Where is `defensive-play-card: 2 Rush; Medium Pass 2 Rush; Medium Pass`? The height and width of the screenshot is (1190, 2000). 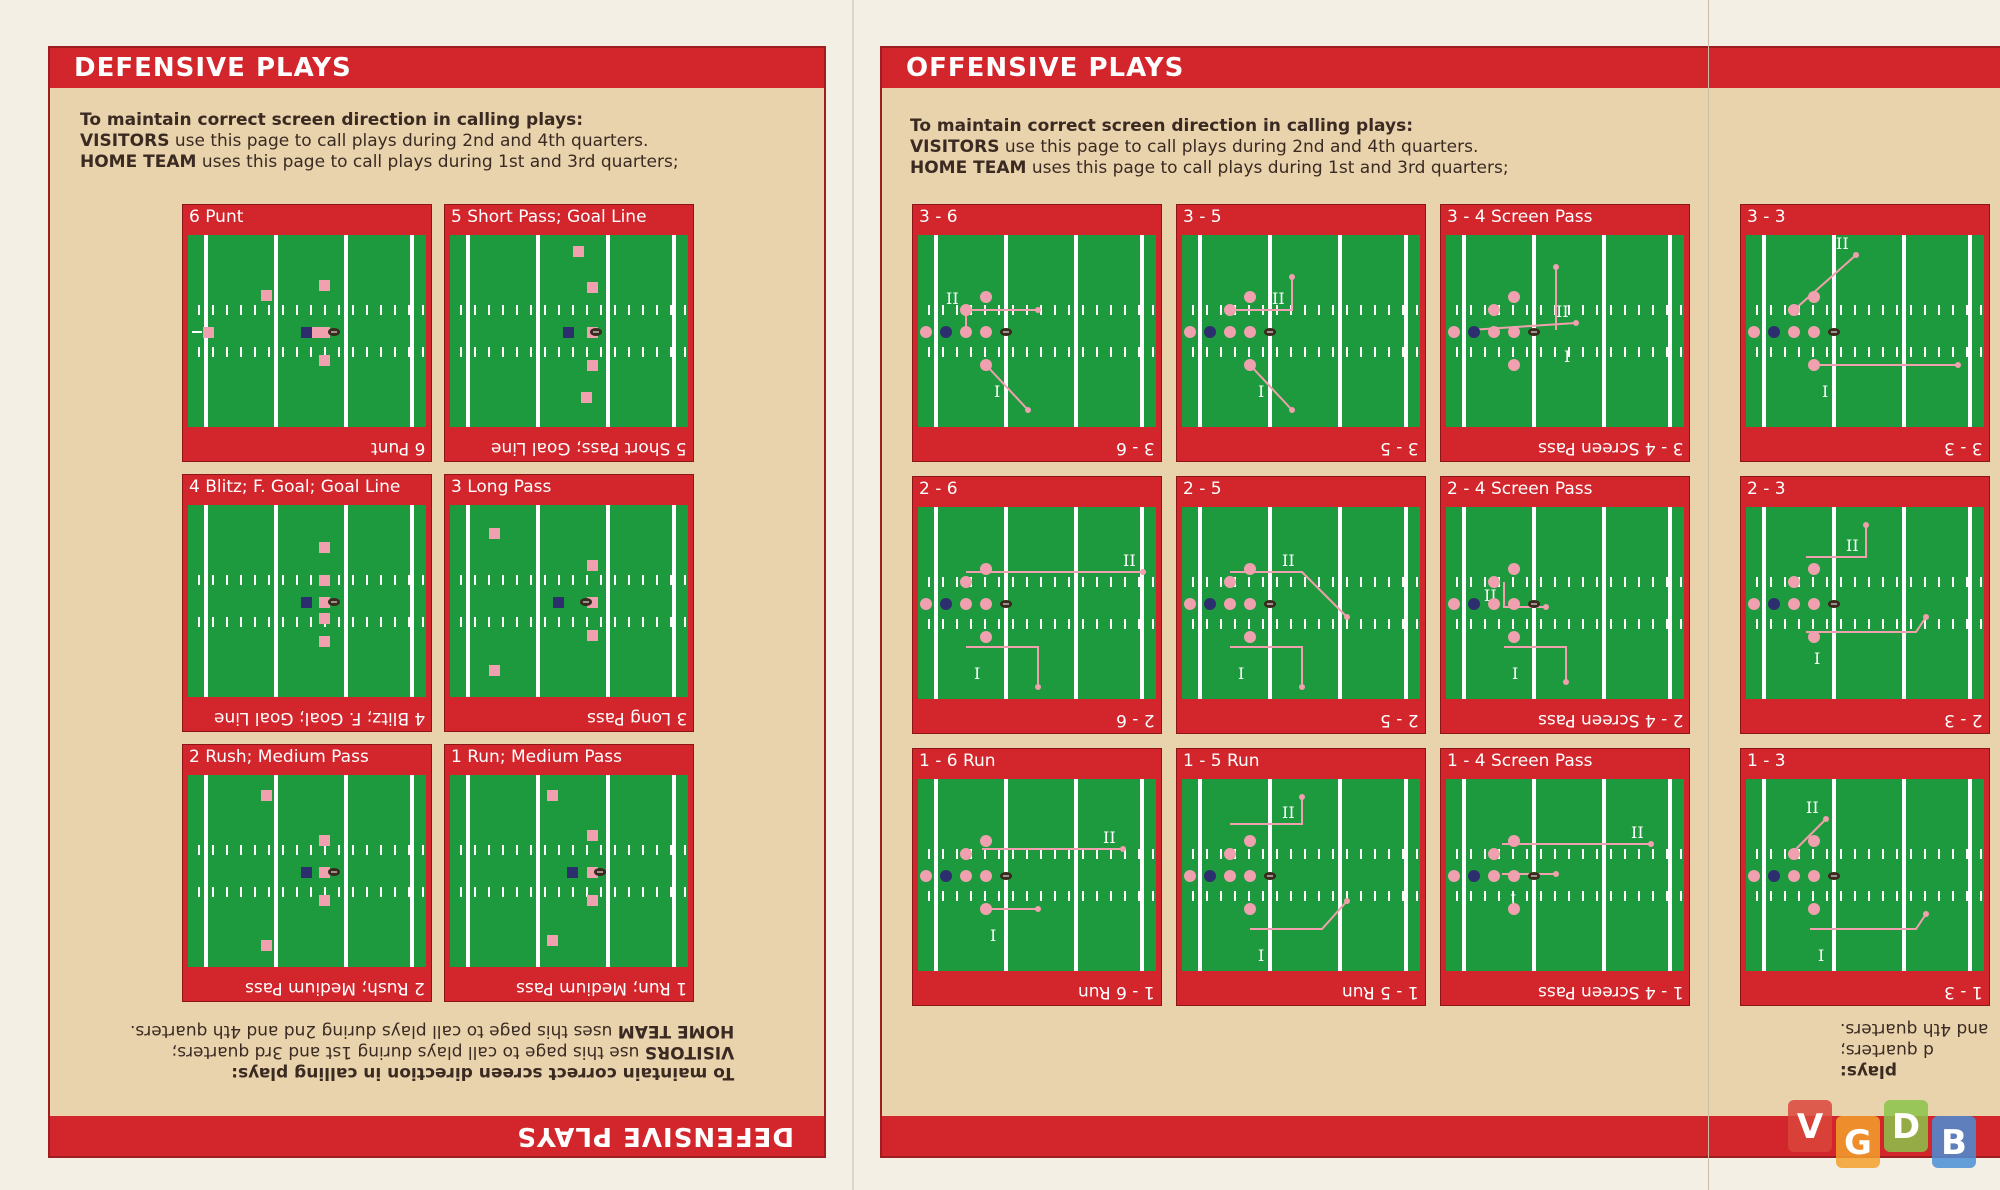
defensive-play-card: 2 Rush; Medium Pass 2 Rush; Medium Pass is located at coordinates (307, 873).